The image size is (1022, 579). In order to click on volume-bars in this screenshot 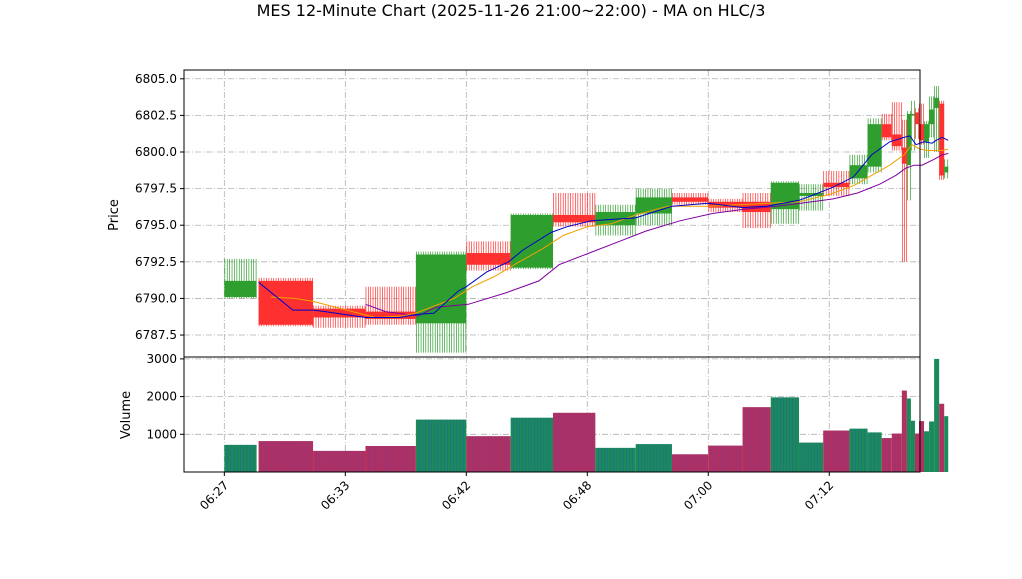, I will do `click(586, 415)`.